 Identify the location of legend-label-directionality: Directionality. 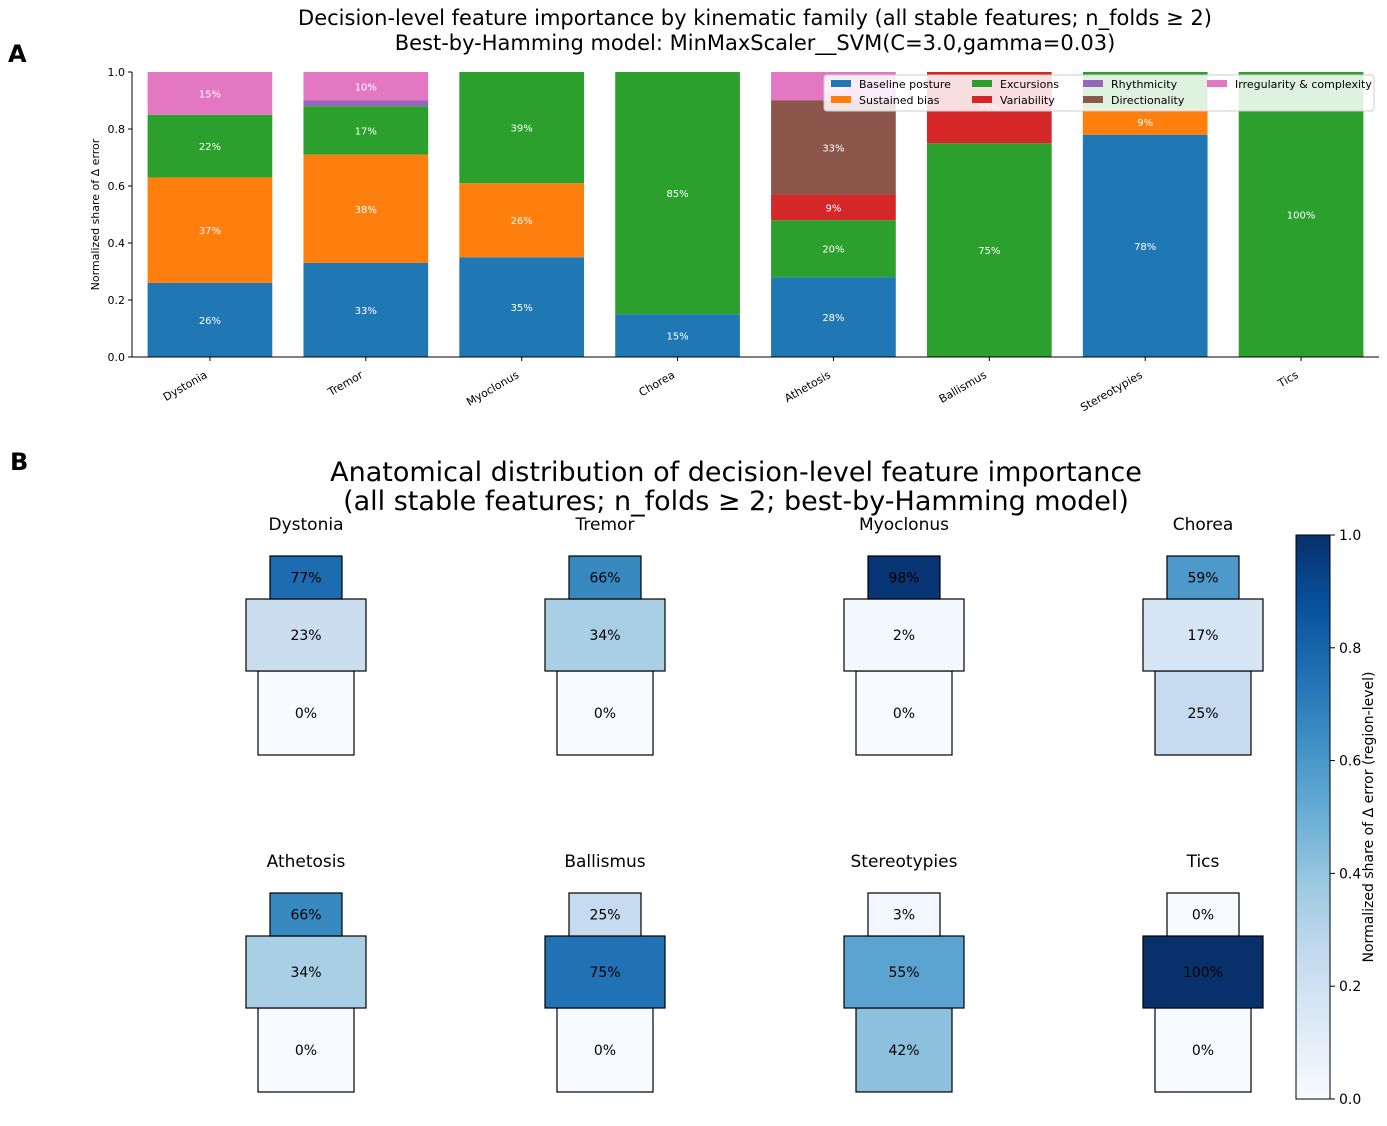
(1148, 100).